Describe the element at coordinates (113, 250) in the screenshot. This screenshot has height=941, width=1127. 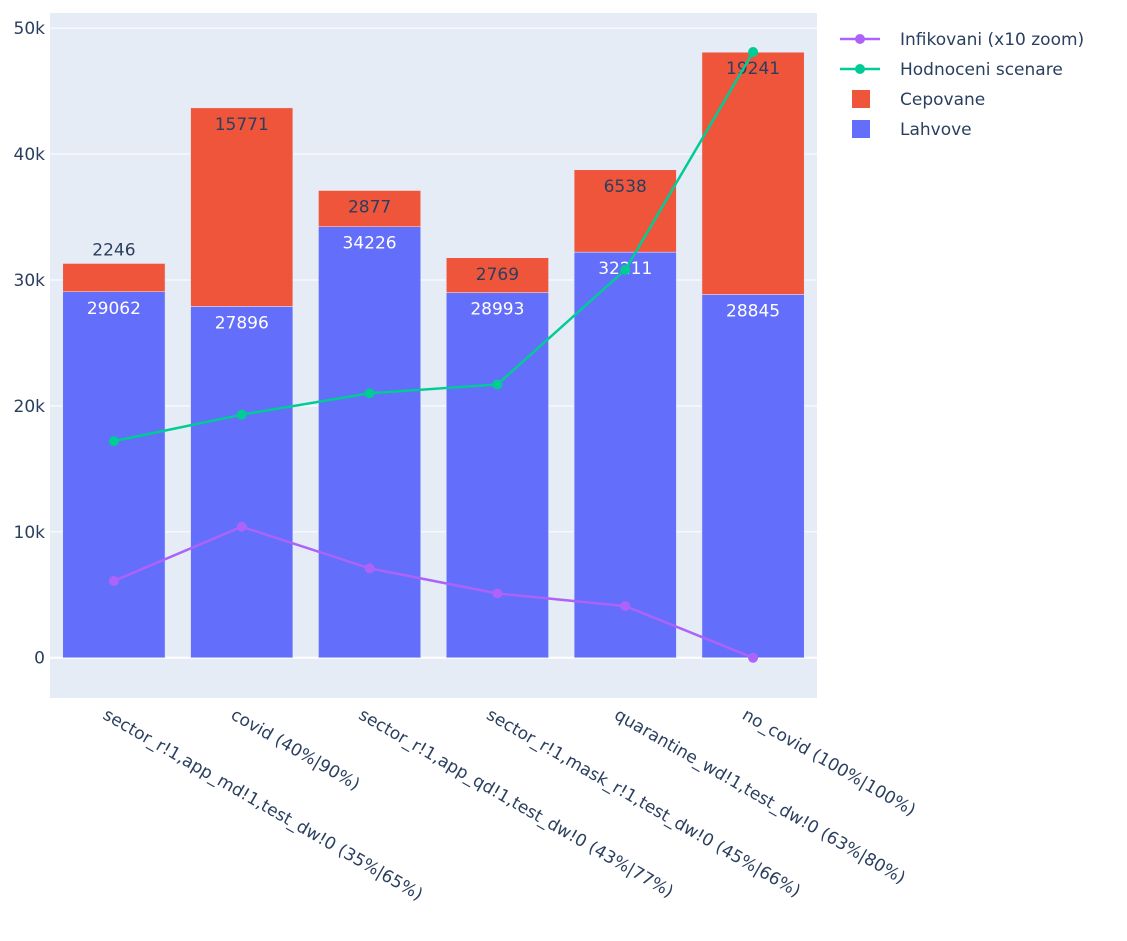
I see `bar-value-label: 2246` at that location.